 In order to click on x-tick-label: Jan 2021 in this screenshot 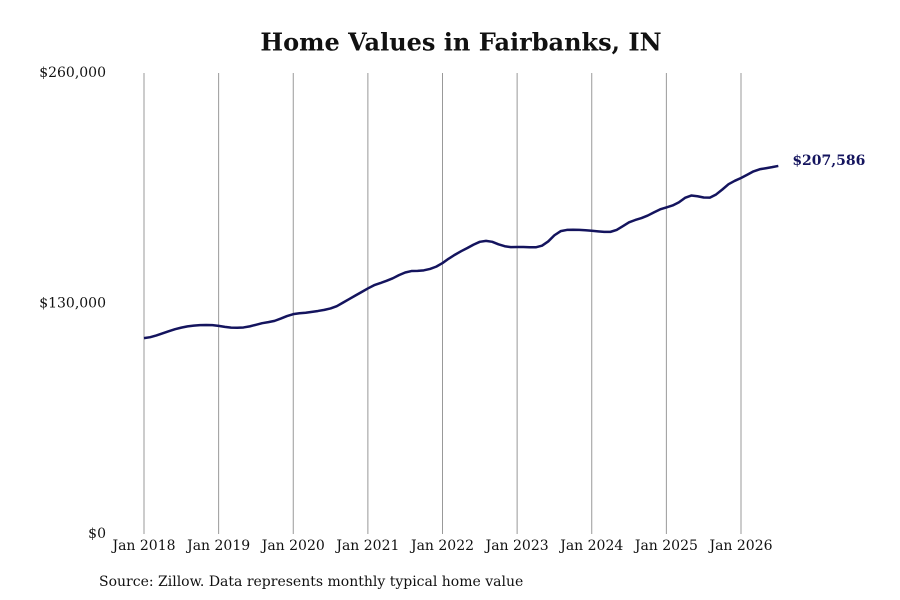, I will do `click(366, 546)`.